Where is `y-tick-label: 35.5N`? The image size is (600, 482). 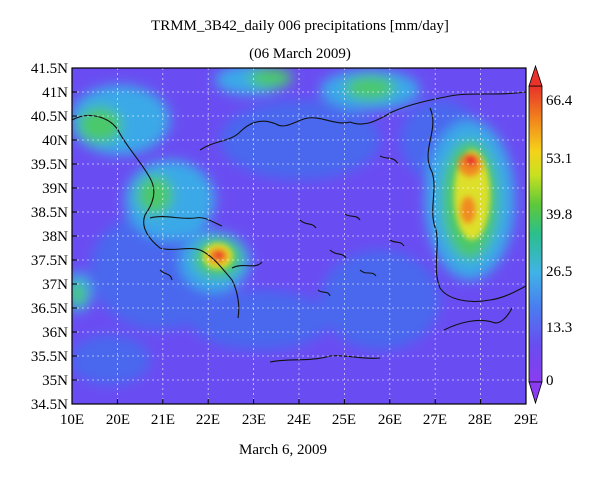 y-tick-label: 35.5N is located at coordinates (49, 357).